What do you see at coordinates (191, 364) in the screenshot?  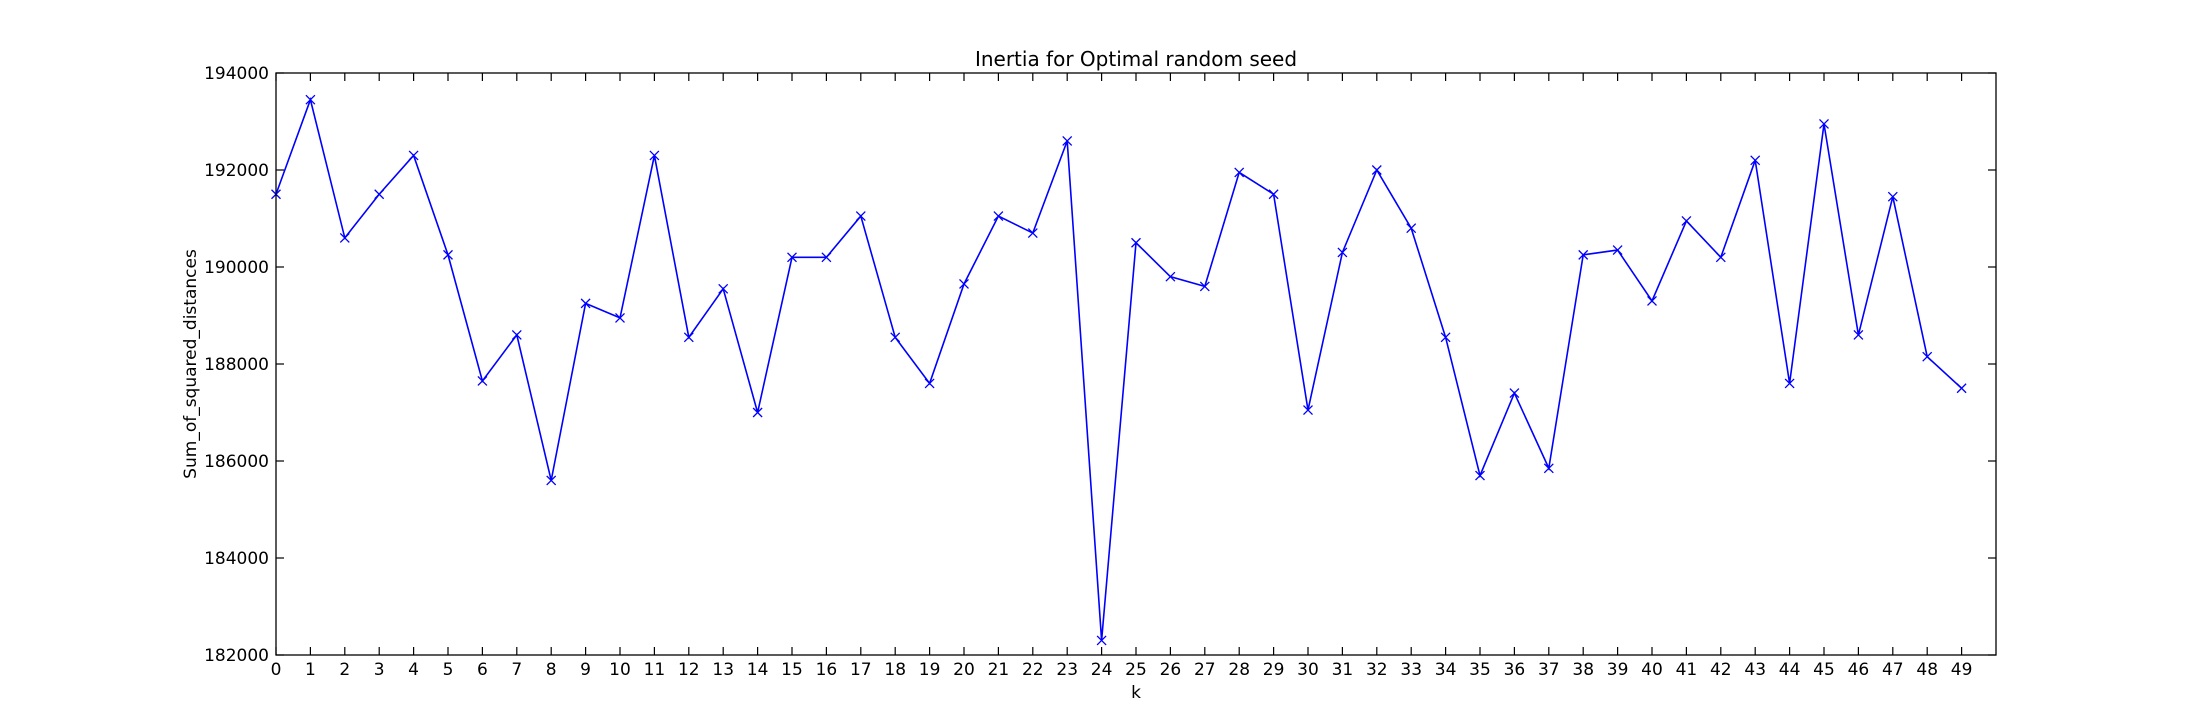 I see `y-axis-label: Sum_of_squared_distances` at bounding box center [191, 364].